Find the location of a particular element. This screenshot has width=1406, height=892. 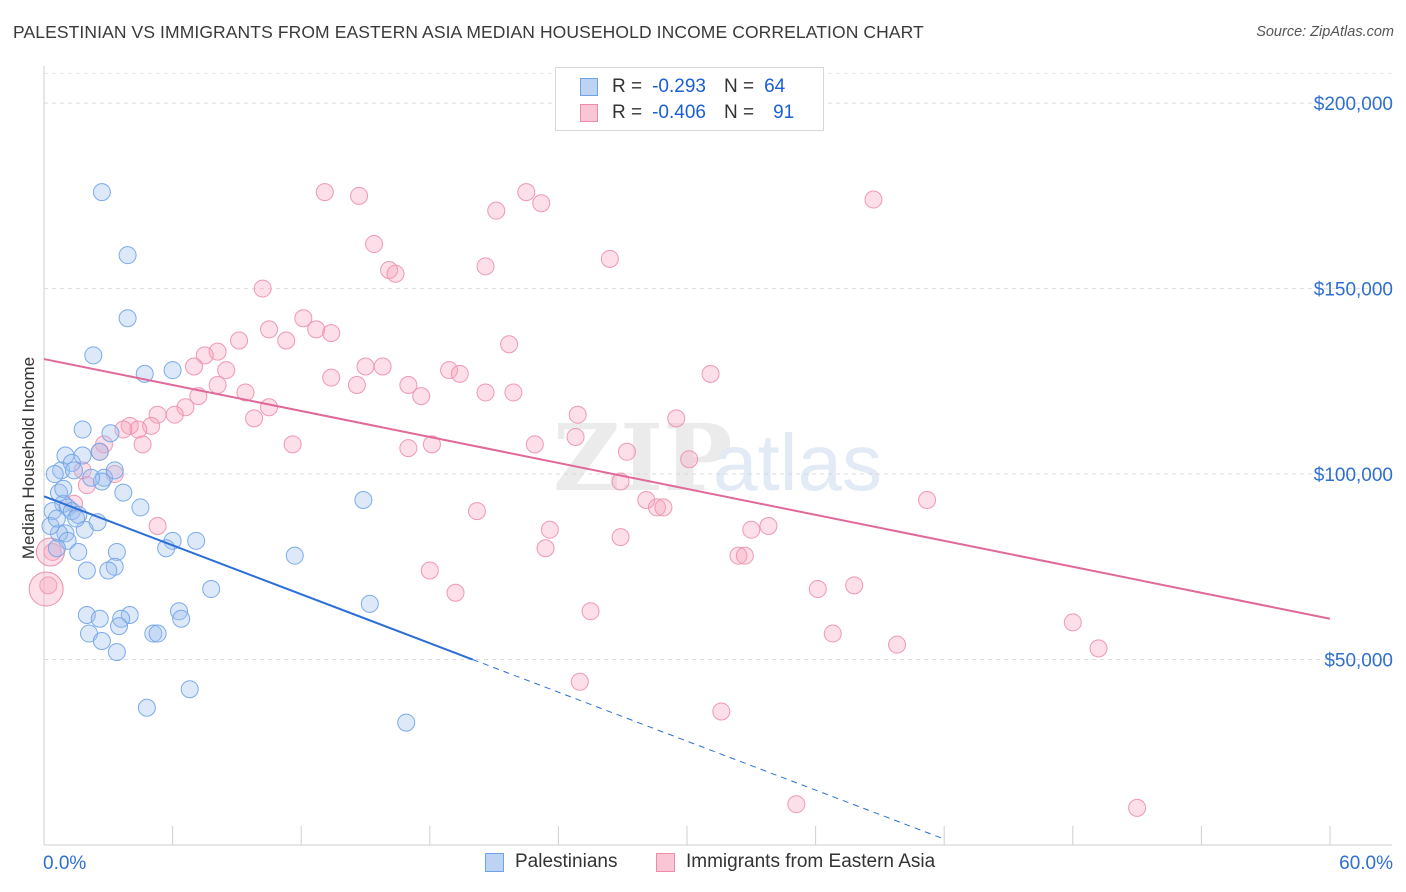

legend-label: Palestinians is located at coordinates (566, 861).